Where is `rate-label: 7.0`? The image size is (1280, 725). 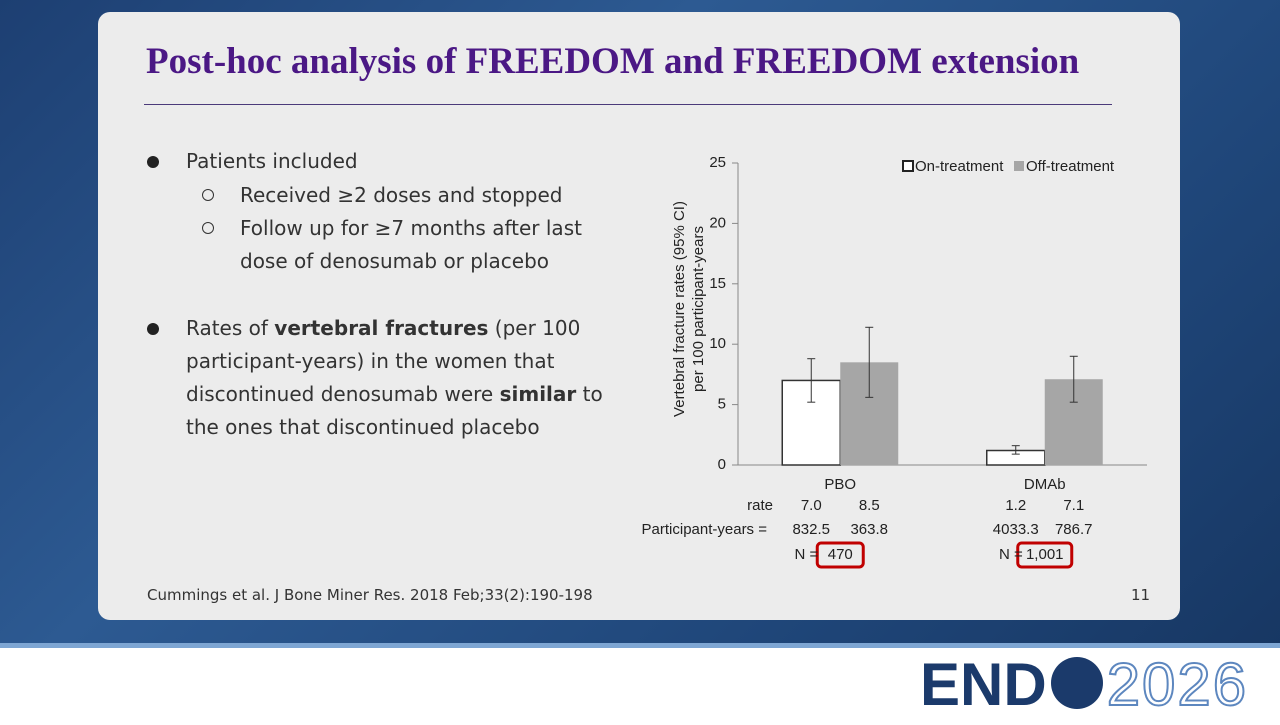
rate-label: 7.0 is located at coordinates (811, 505).